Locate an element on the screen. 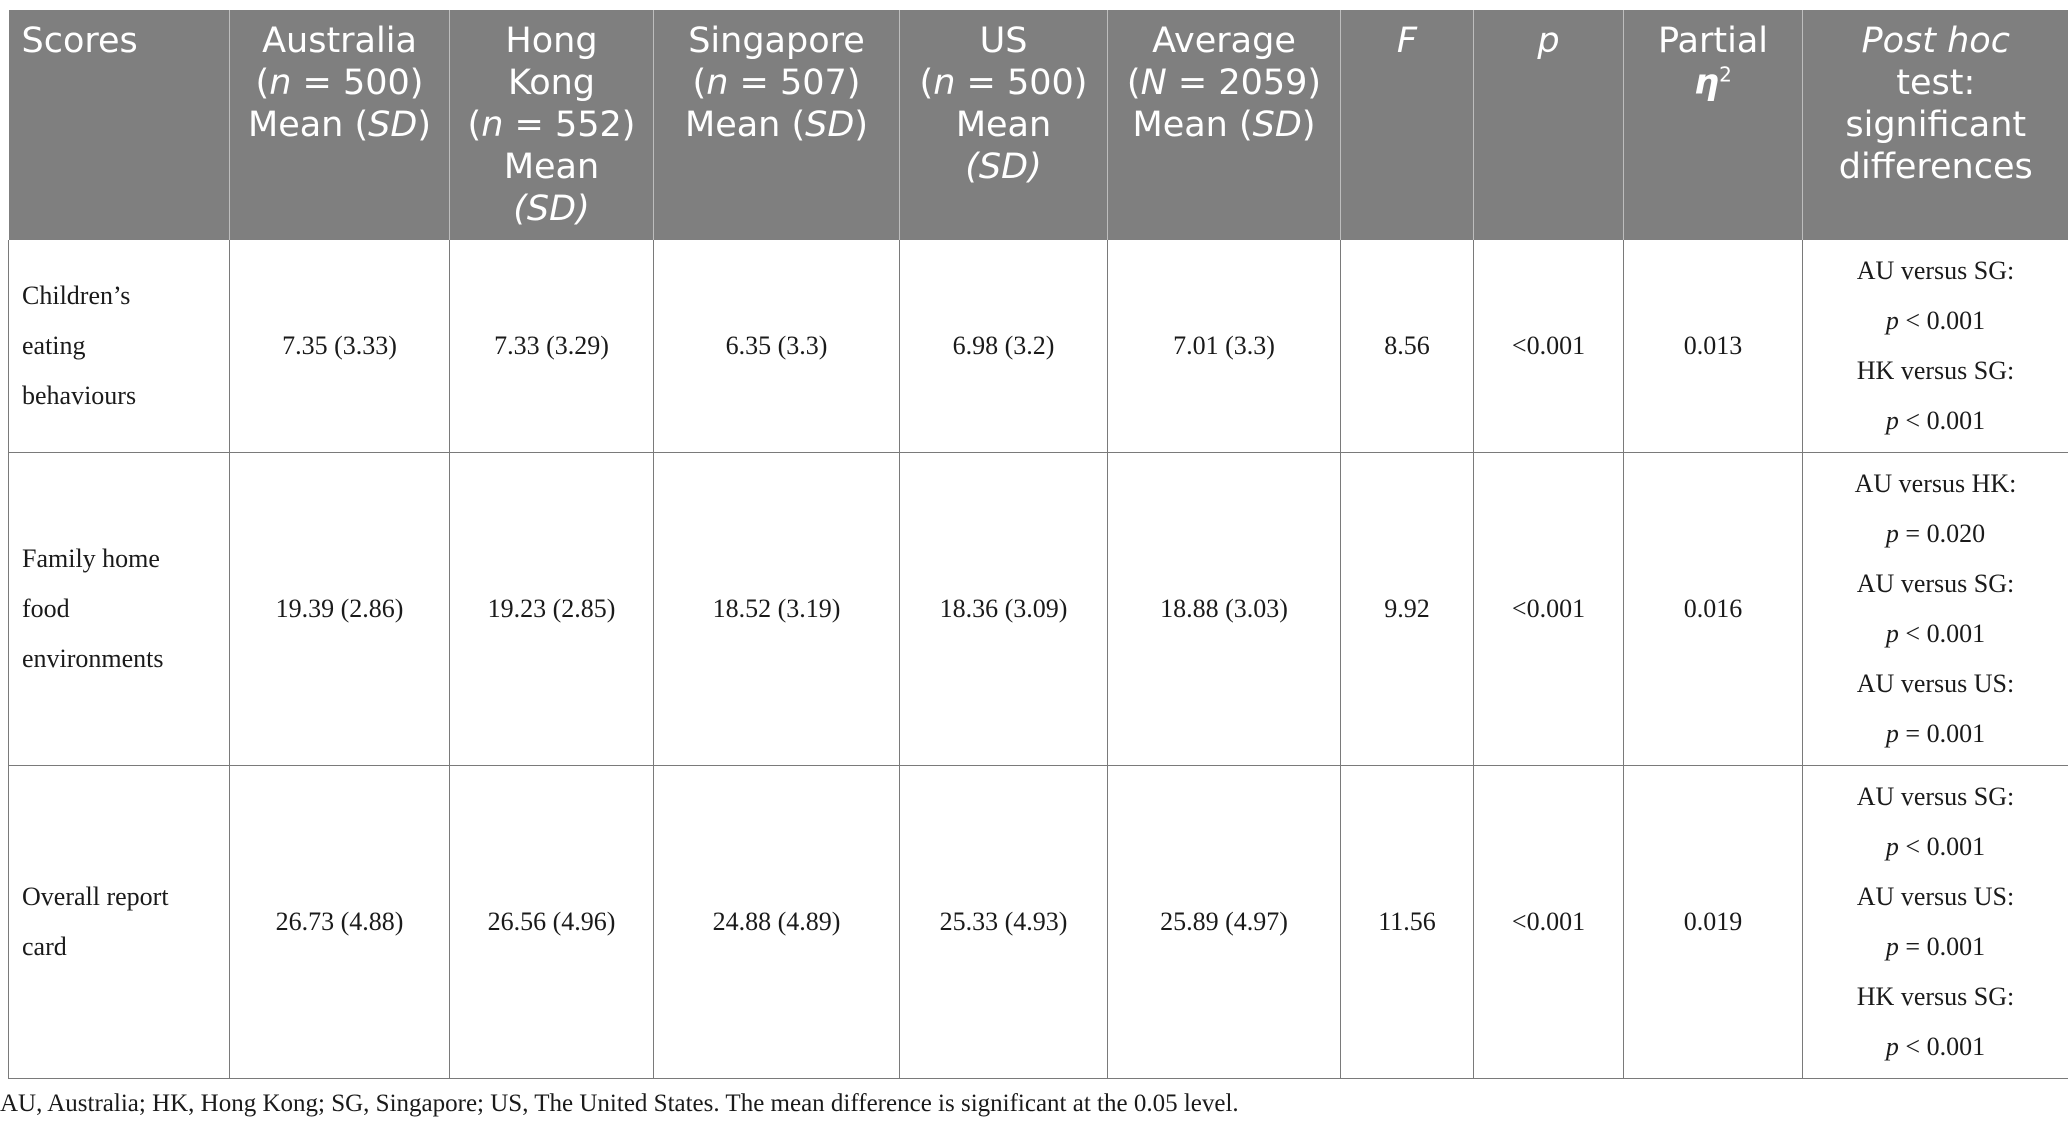 The width and height of the screenshot is (2068, 1134). header-eta-superscript: 2 is located at coordinates (1725, 74).